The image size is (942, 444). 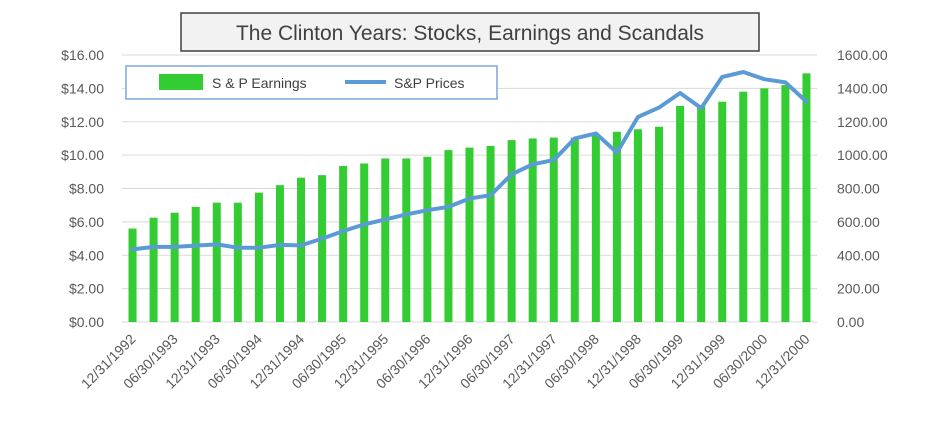 I want to click on chart-title-frame, so click(x=470, y=32).